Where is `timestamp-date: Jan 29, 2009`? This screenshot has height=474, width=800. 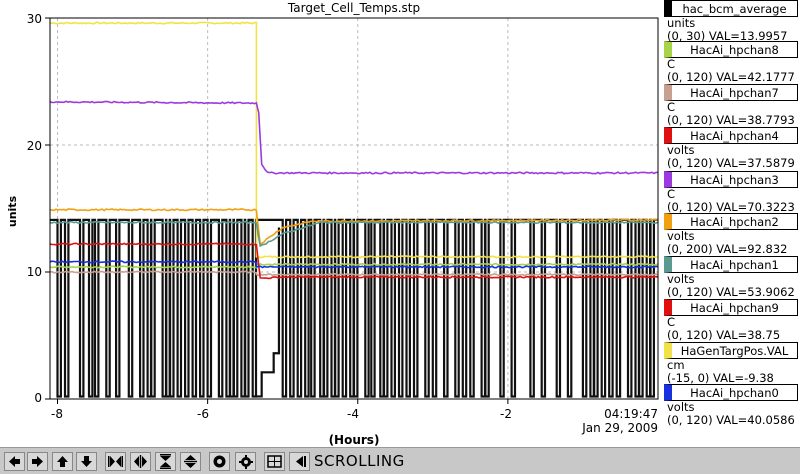 timestamp-date: Jan 29, 2009 is located at coordinates (620, 428).